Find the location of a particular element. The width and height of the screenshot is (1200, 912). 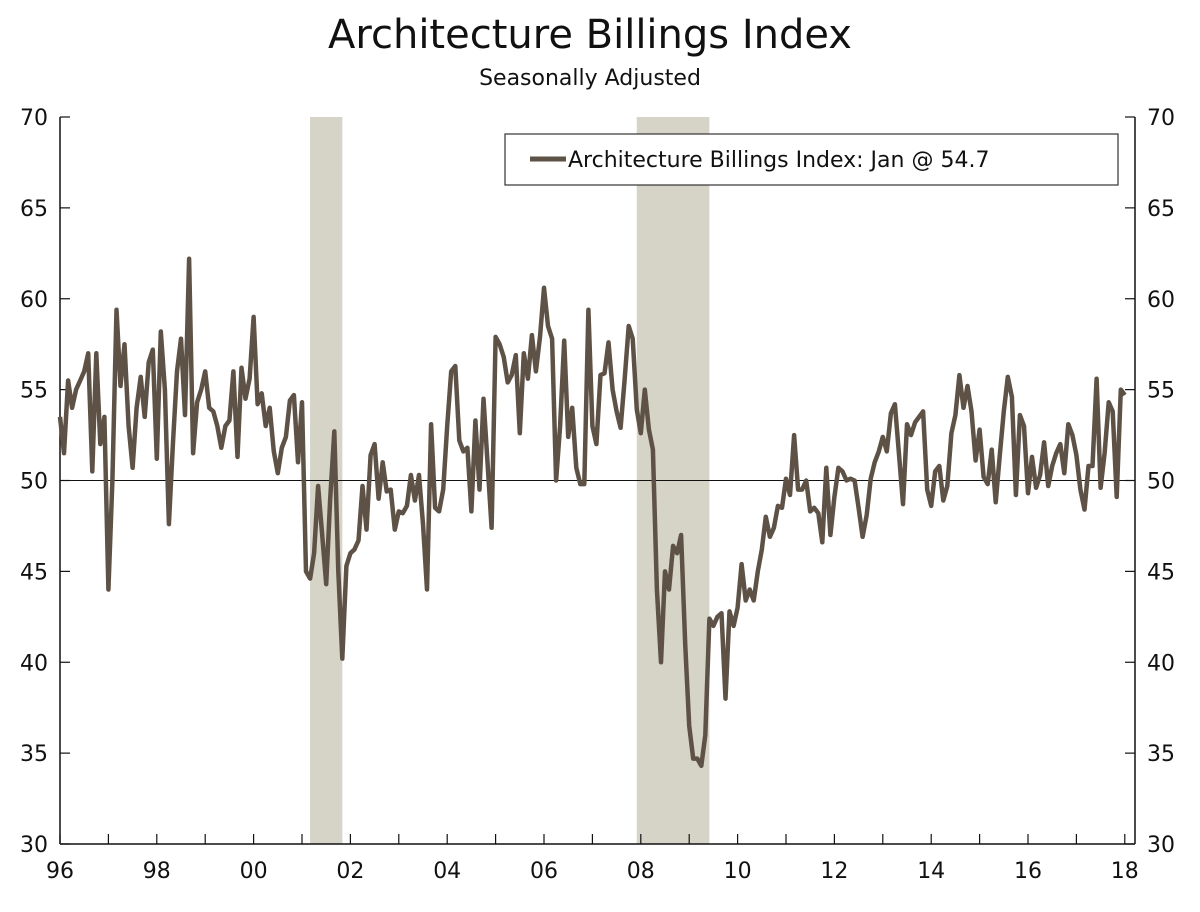

y-tick-label-right: 45 is located at coordinates (1161, 572).